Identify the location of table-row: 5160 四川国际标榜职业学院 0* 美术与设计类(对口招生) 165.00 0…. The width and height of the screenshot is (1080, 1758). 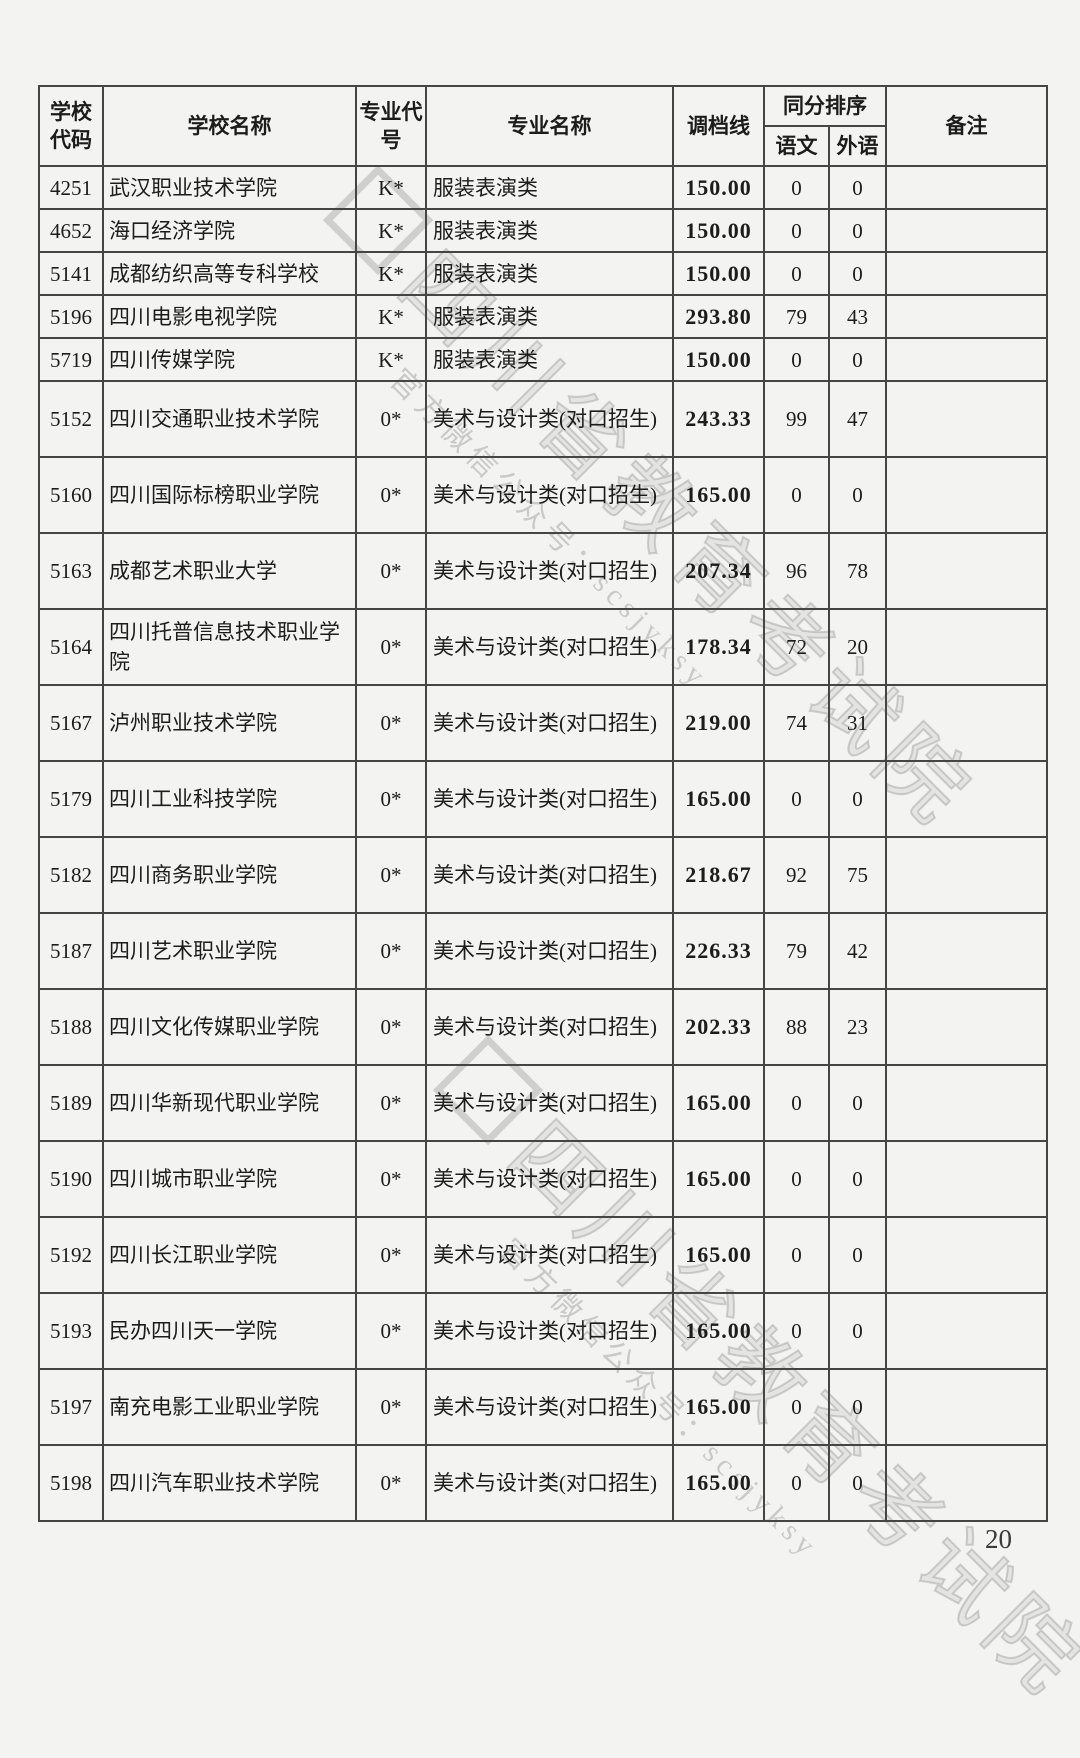
(543, 495).